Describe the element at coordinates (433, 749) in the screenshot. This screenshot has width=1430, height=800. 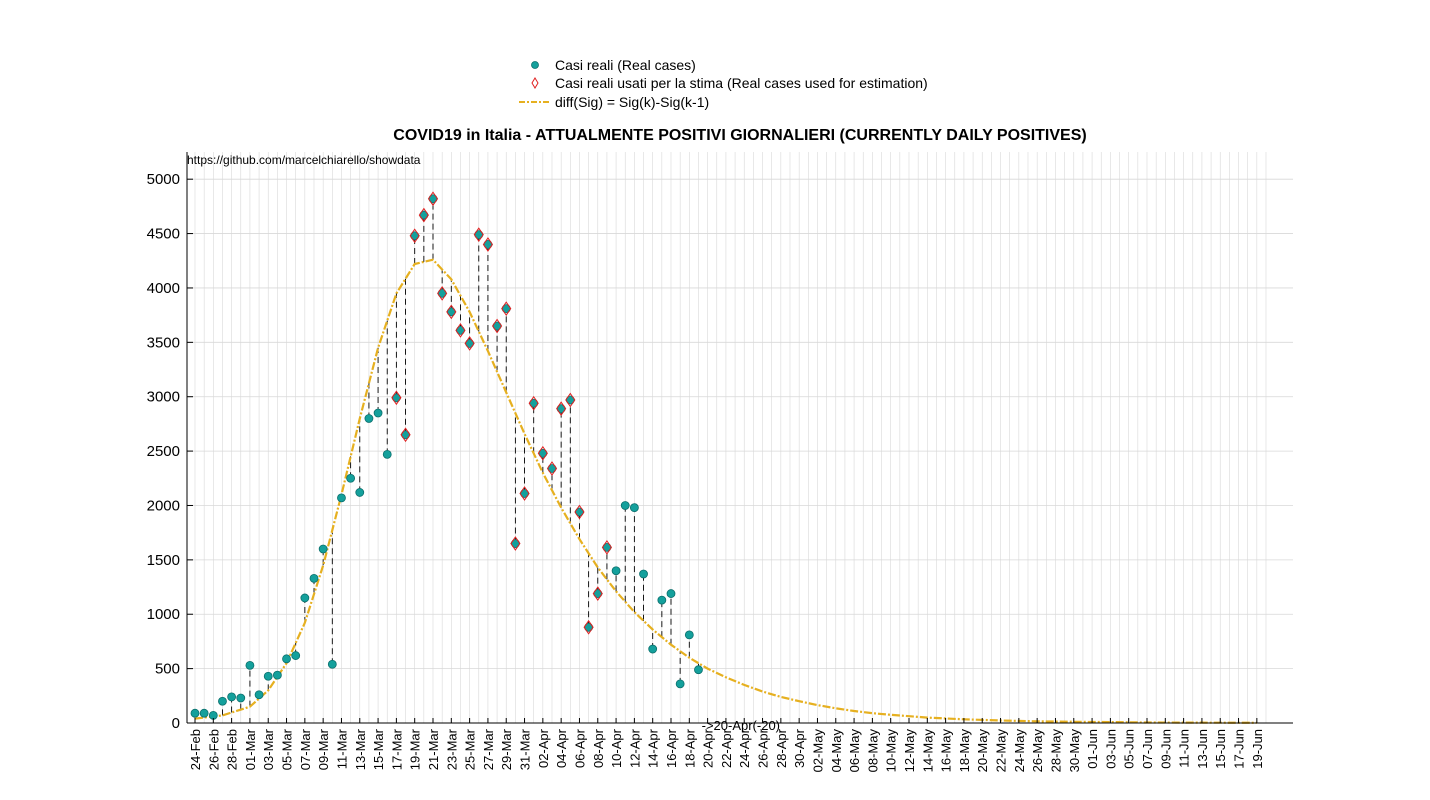
I see `x-tick-label: 21-Mar` at that location.